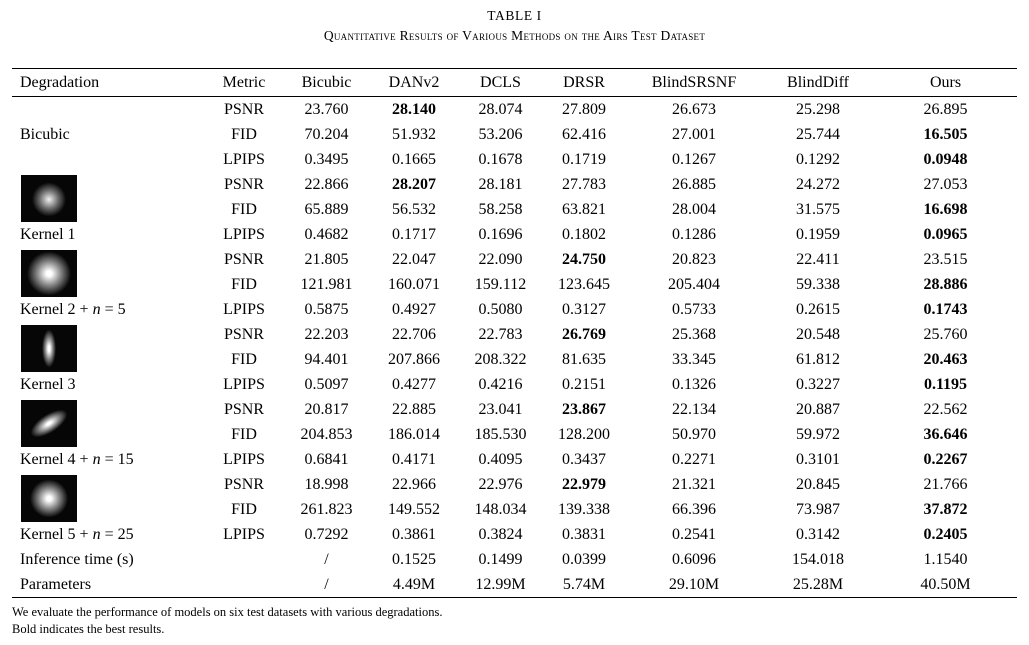 Image resolution: width=1029 pixels, height=645 pixels. I want to click on value-cell: 51.932, so click(414, 134).